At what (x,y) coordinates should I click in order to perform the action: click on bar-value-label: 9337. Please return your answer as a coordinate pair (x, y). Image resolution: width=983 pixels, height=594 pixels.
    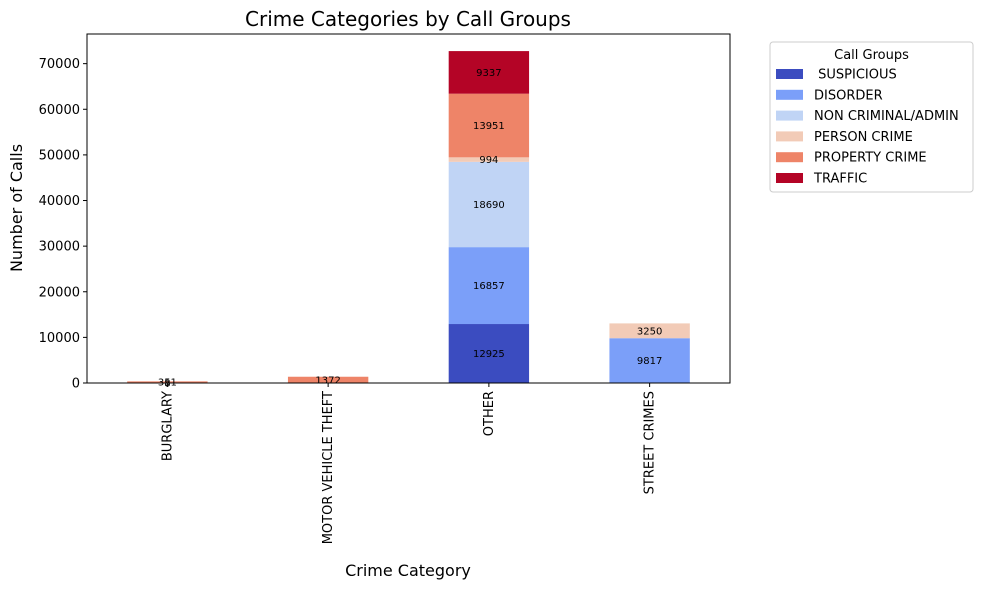
    Looking at the image, I should click on (488, 73).